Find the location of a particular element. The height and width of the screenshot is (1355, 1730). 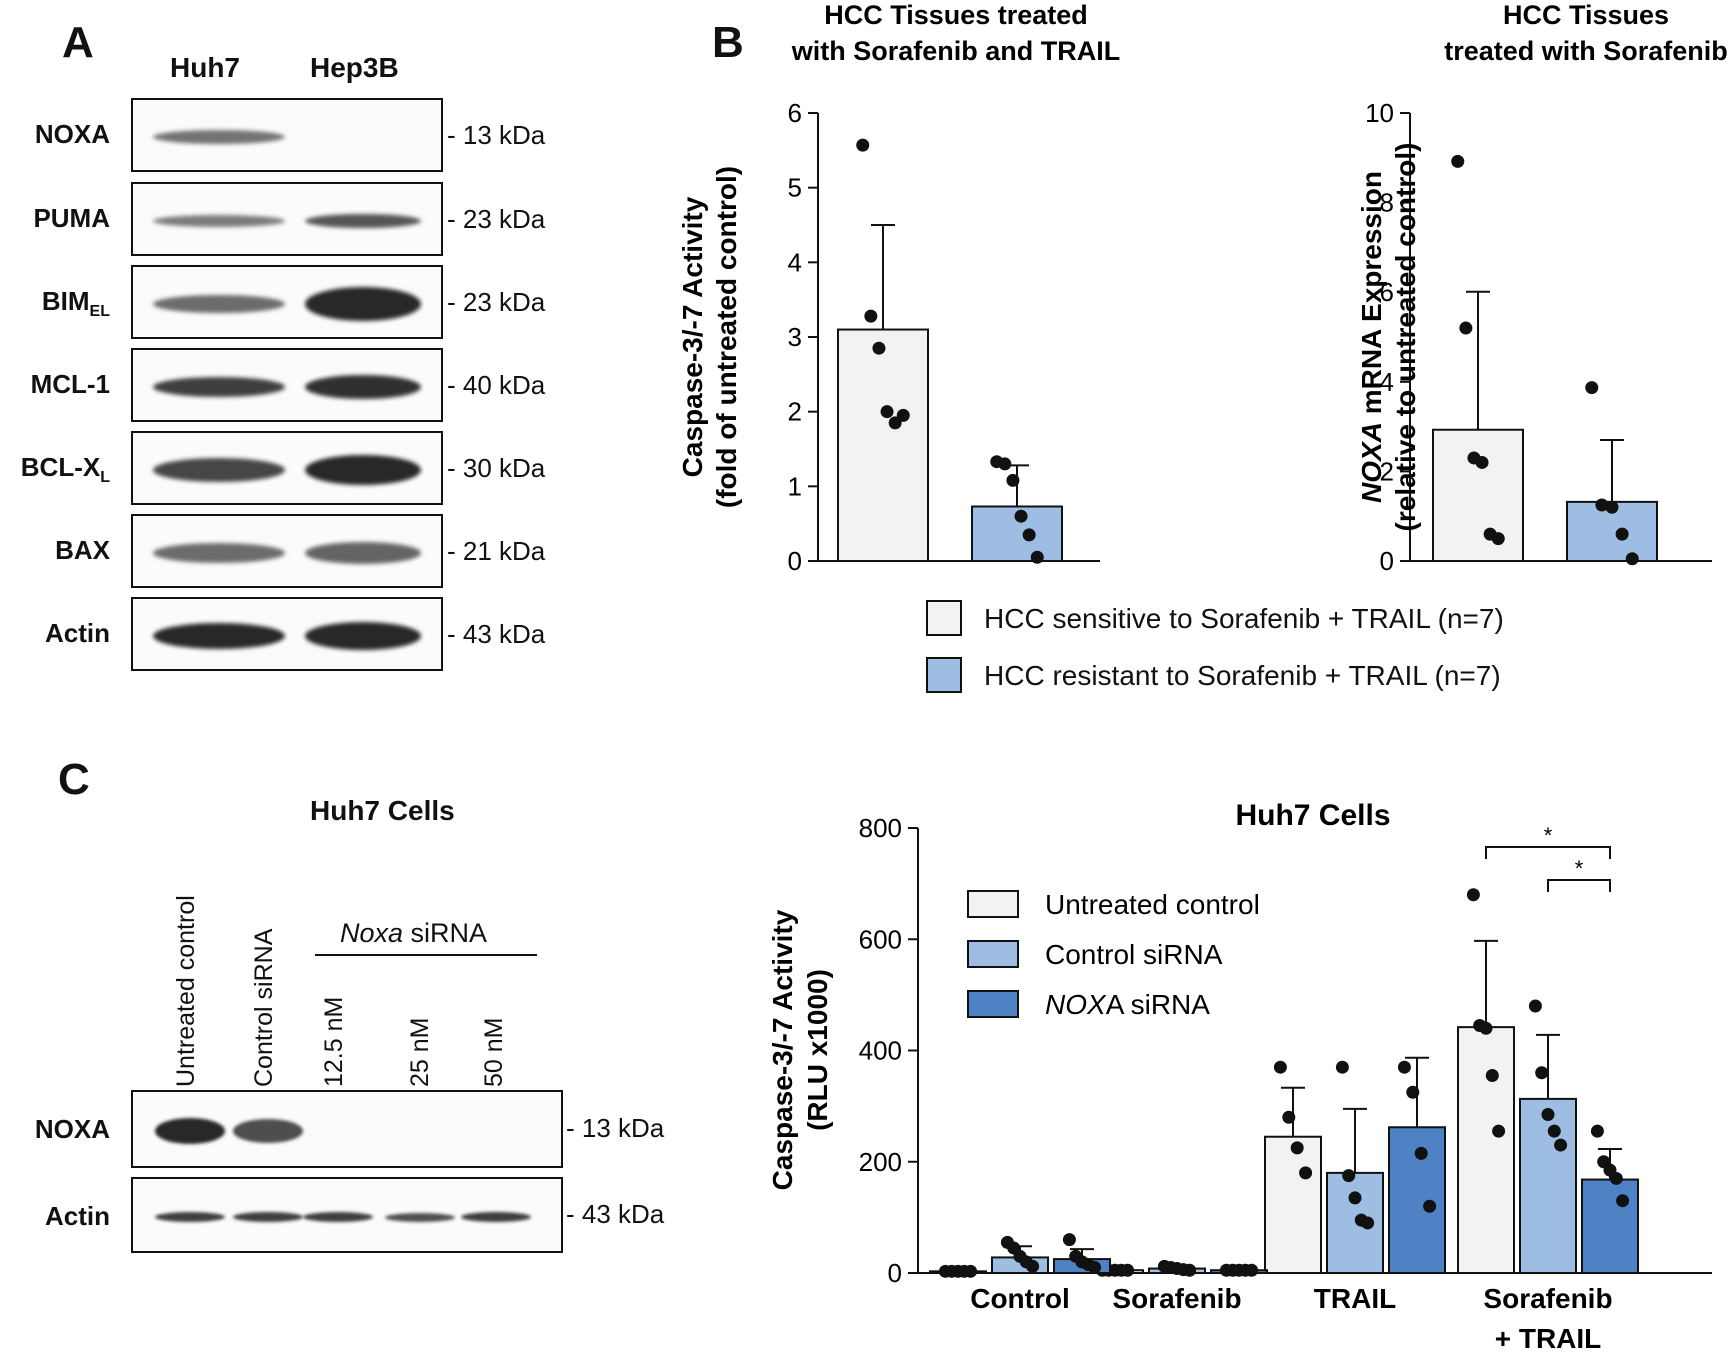

chart2-title-0: HCC Tissues is located at coordinates (1586, 15).